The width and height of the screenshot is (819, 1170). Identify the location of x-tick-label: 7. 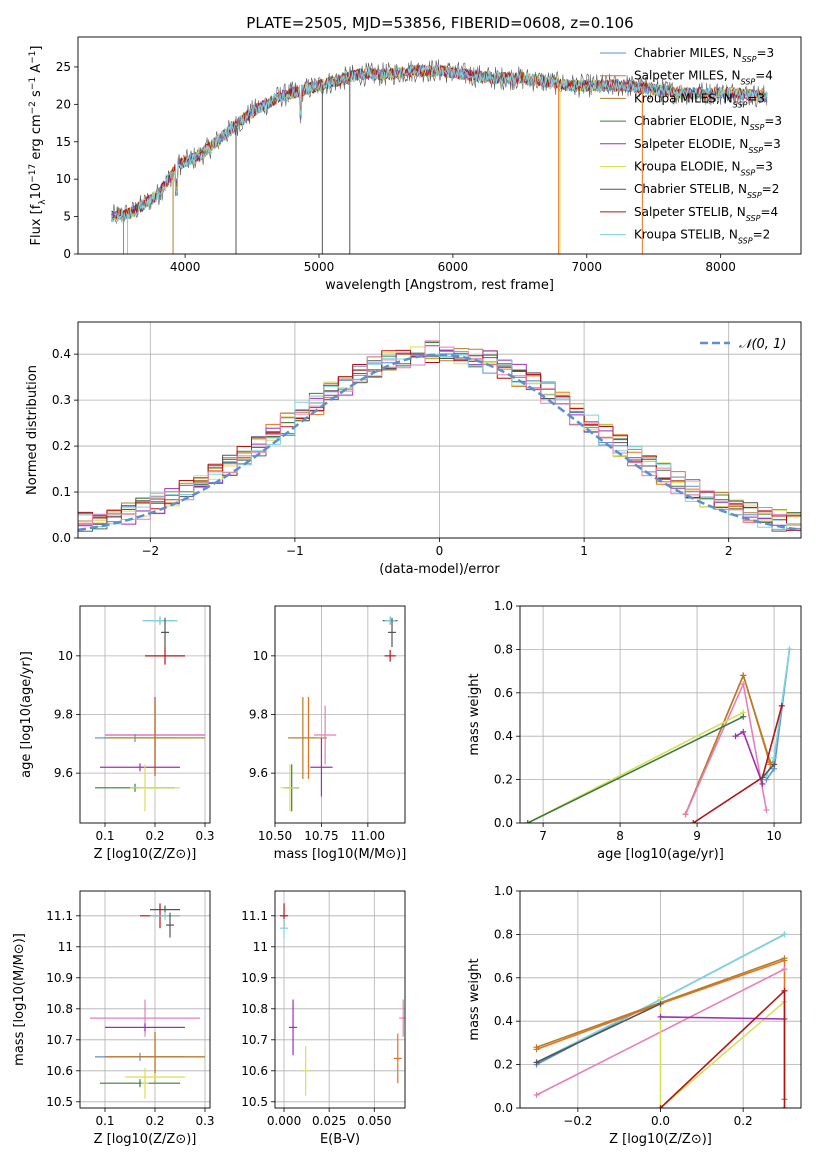
(543, 836).